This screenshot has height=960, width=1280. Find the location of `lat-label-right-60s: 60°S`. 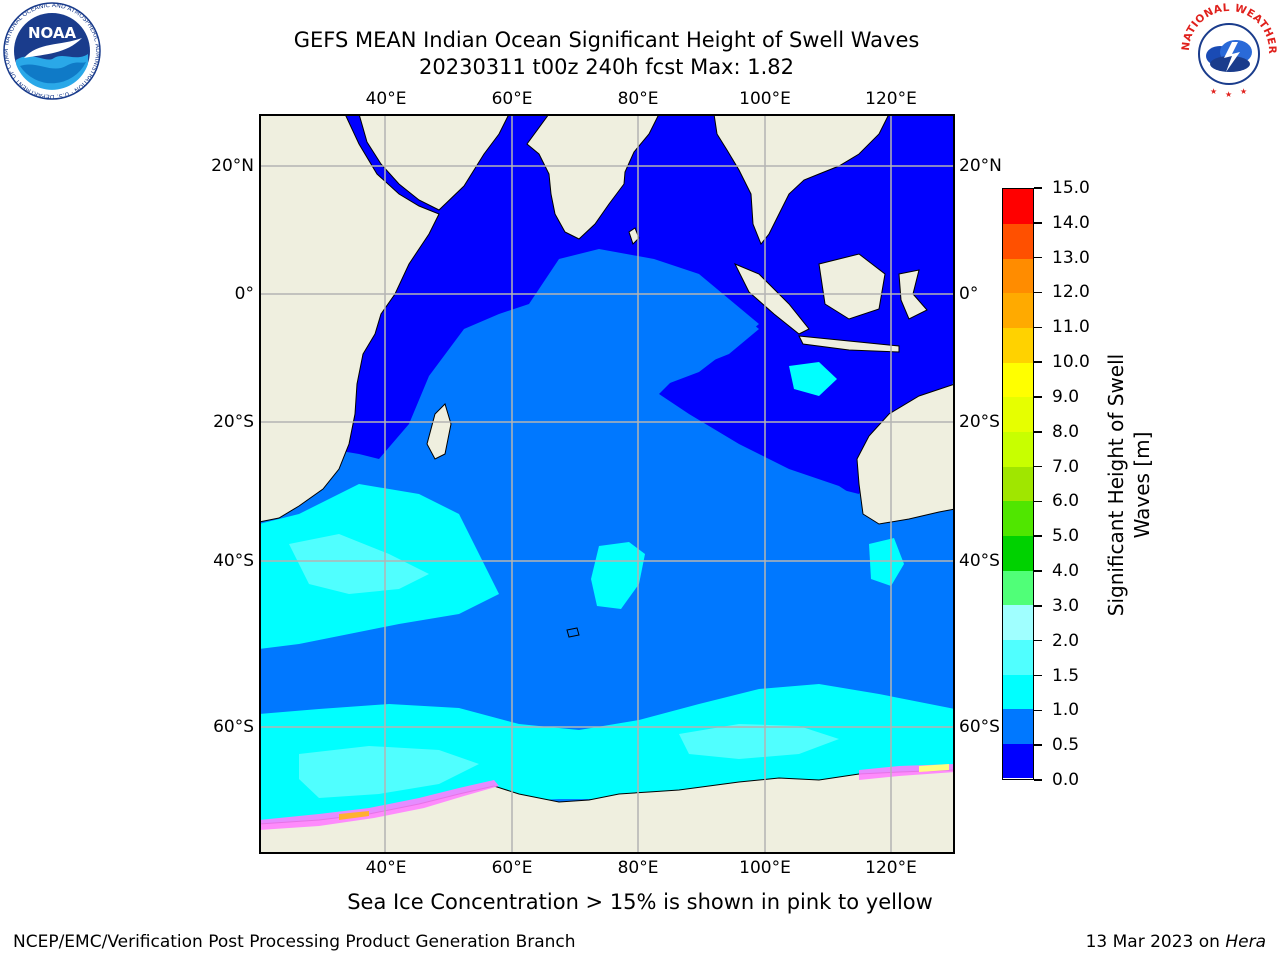

lat-label-right-60s: 60°S is located at coordinates (979, 727).